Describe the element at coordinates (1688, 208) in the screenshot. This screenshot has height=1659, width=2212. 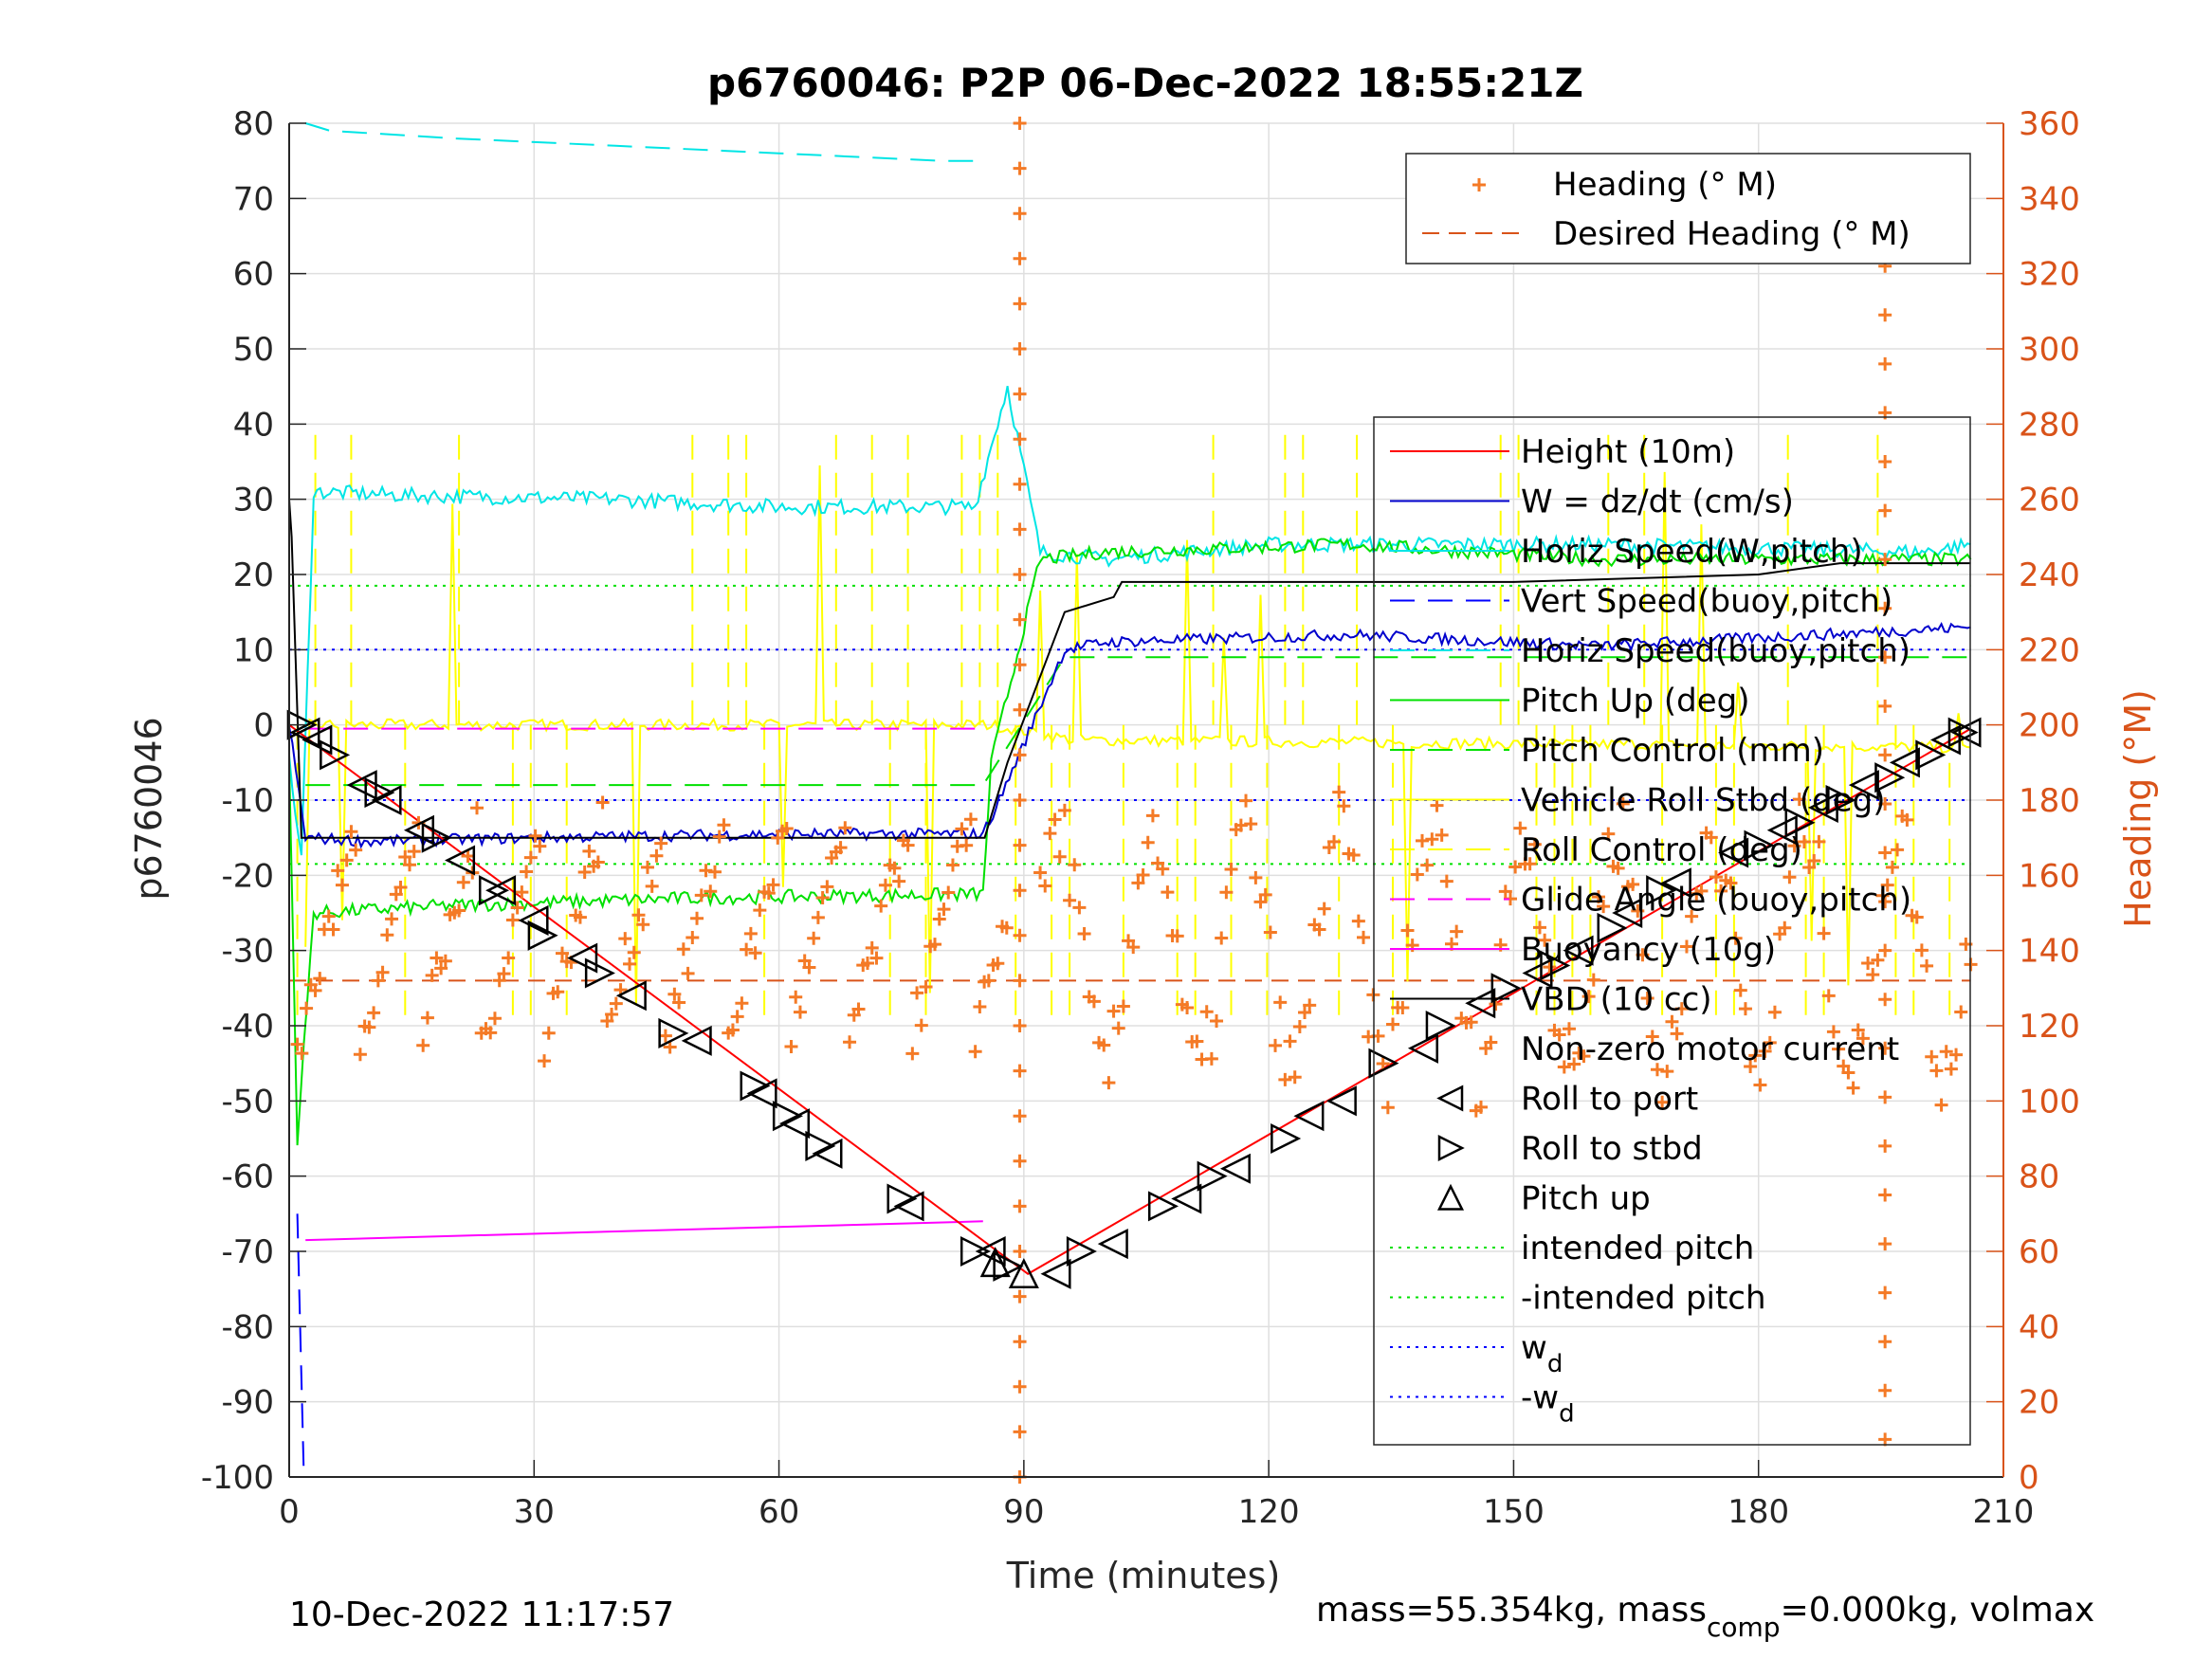
I see `legend-heading-box` at that location.